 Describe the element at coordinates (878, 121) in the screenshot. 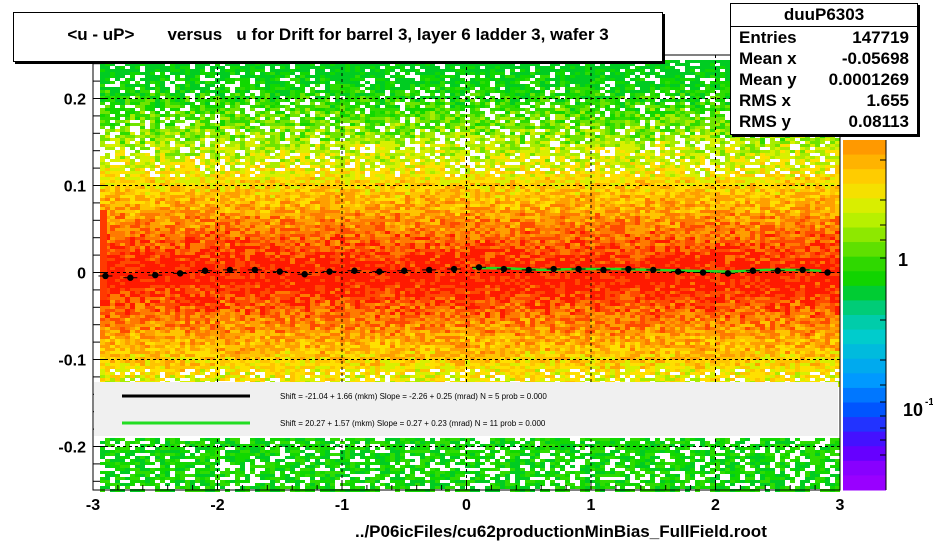

I see `stats-value: 0.08113` at that location.